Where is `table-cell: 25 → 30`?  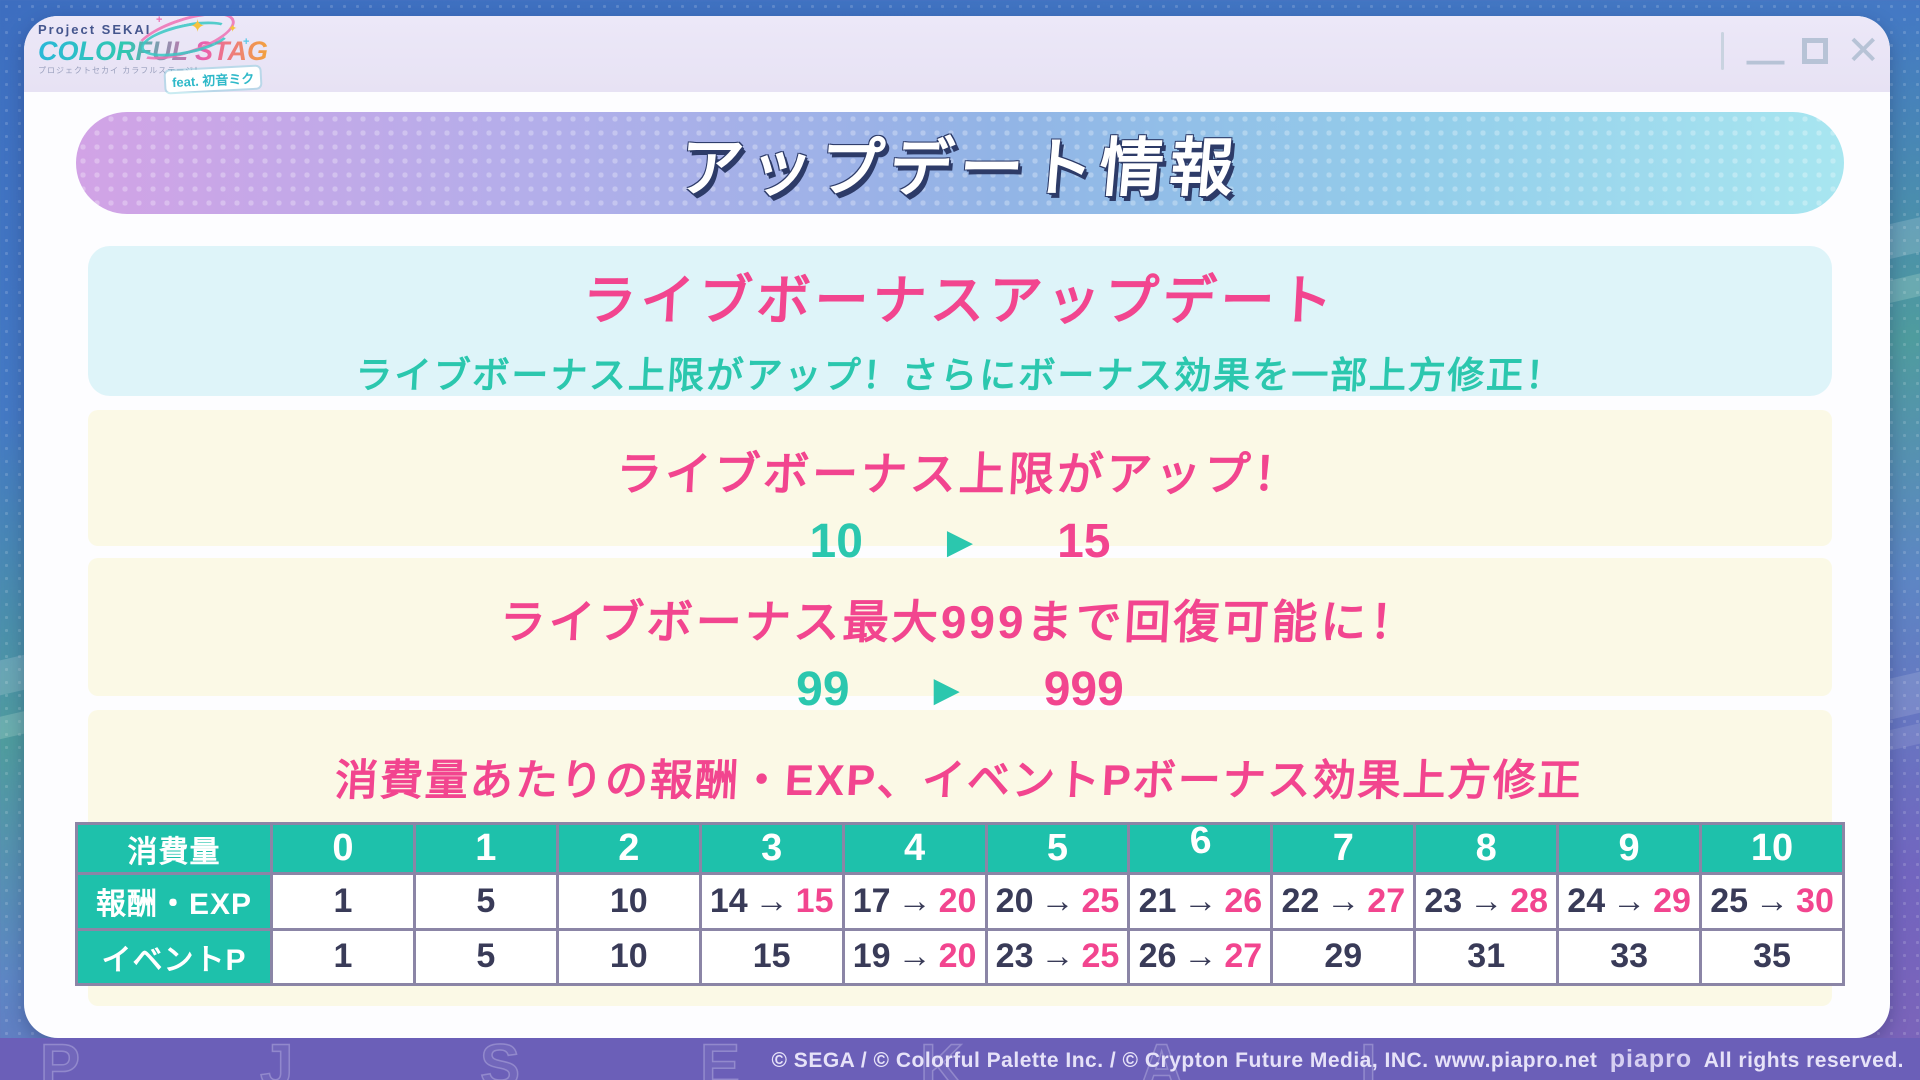
table-cell: 25 → 30 is located at coordinates (1772, 901).